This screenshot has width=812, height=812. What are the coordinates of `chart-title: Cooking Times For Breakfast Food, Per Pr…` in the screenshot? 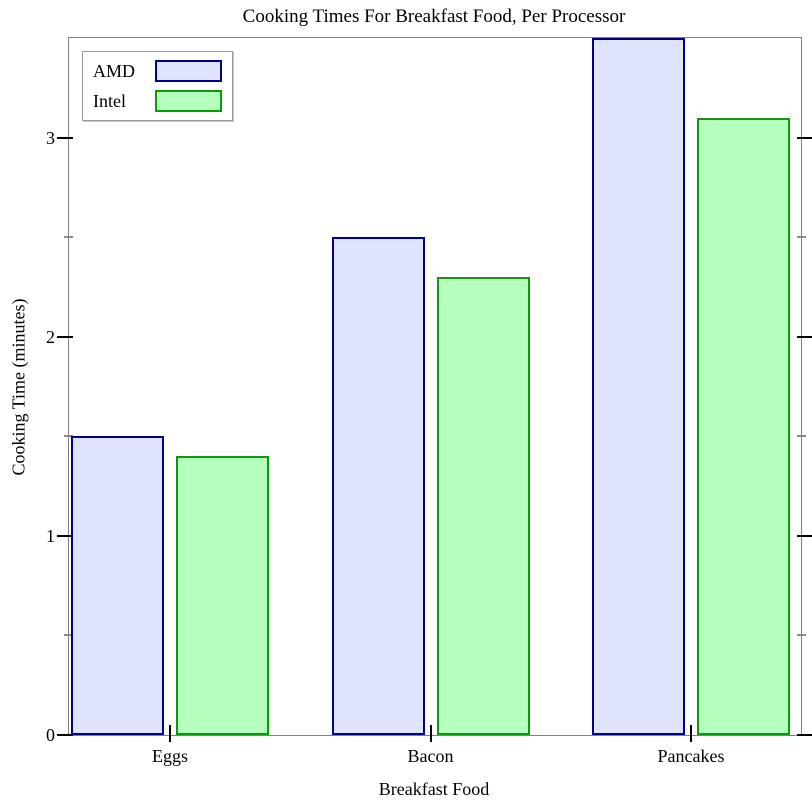 It's located at (434, 16).